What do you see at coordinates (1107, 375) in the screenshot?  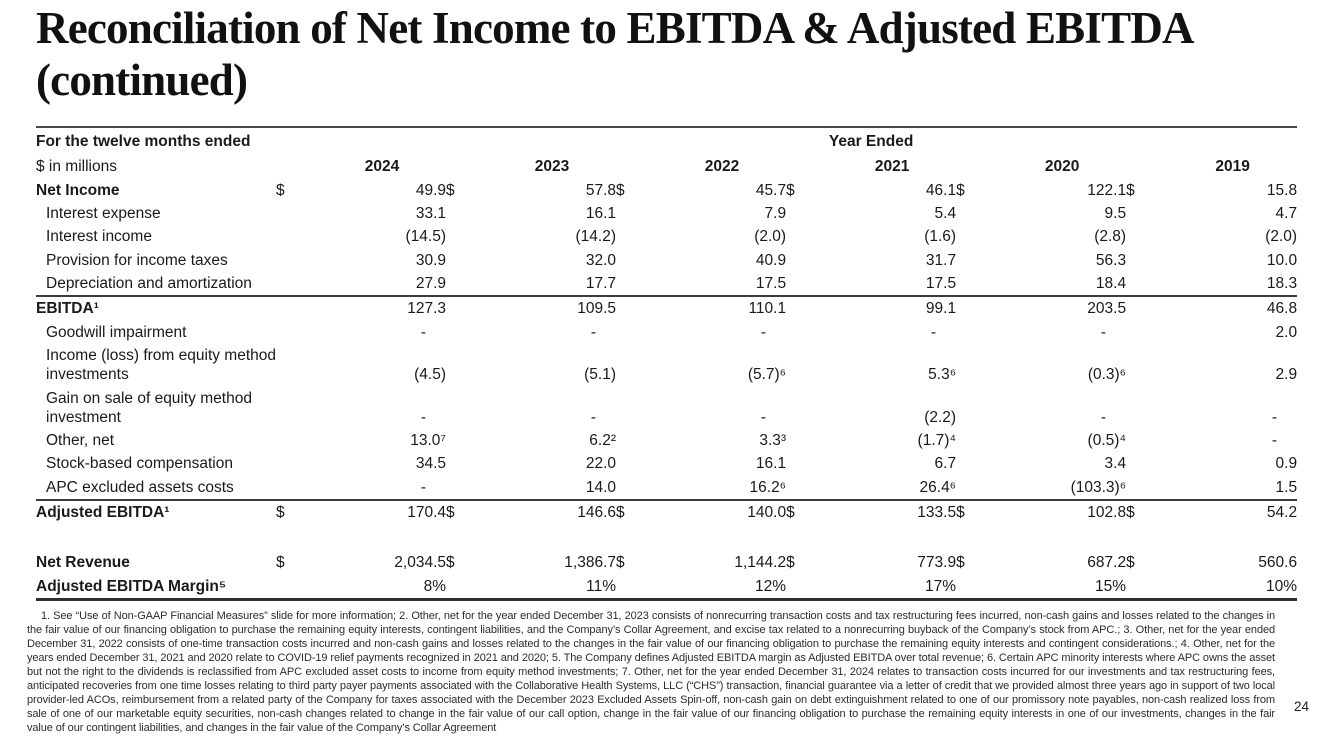 I see `cell-value: (0.3)⁶` at bounding box center [1107, 375].